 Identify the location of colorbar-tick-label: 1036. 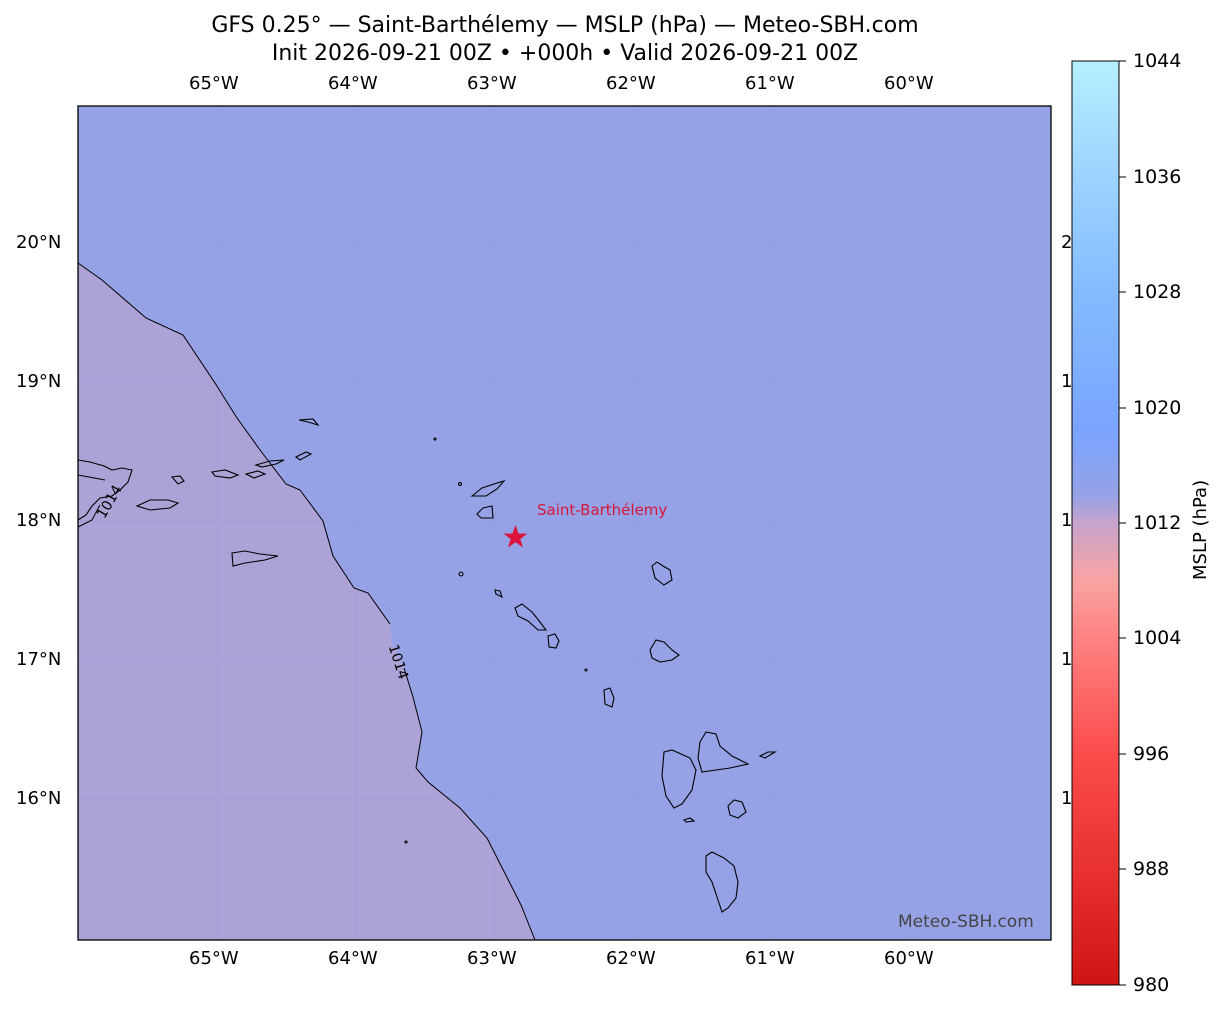
(1157, 177).